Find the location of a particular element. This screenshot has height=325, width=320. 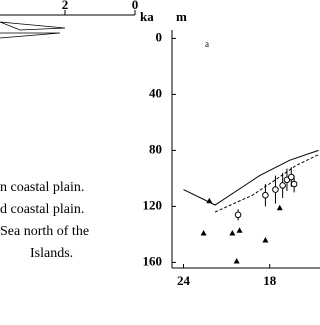

y-tick-label: 0 is located at coordinates (159, 36).